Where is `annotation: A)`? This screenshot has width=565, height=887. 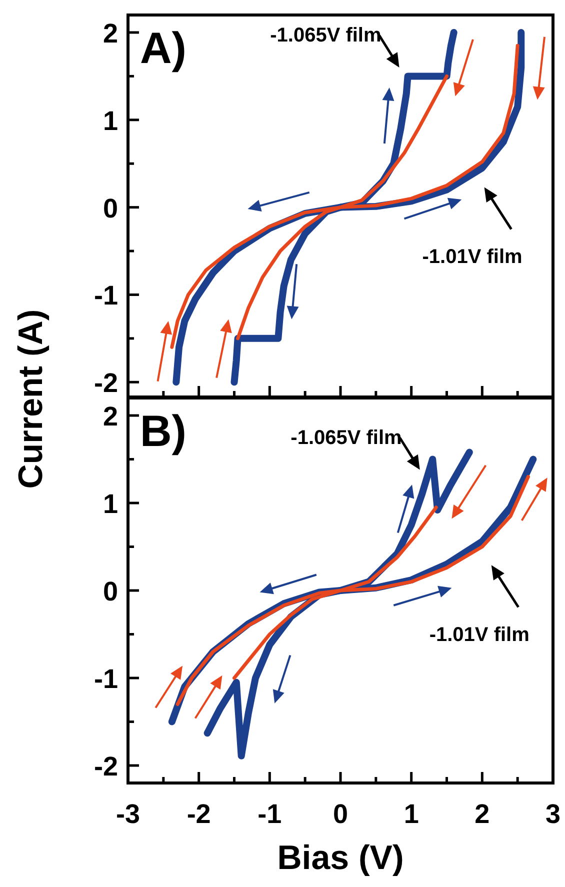 annotation: A) is located at coordinates (163, 48).